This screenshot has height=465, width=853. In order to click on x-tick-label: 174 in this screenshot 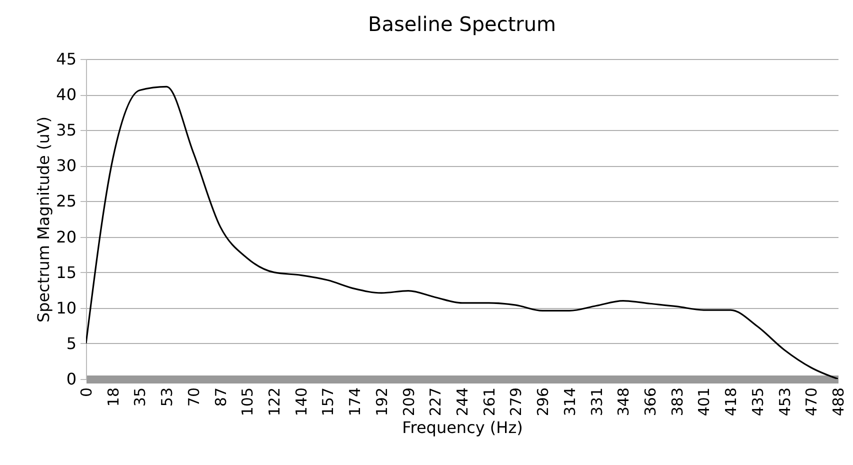, I will do `click(355, 402)`.